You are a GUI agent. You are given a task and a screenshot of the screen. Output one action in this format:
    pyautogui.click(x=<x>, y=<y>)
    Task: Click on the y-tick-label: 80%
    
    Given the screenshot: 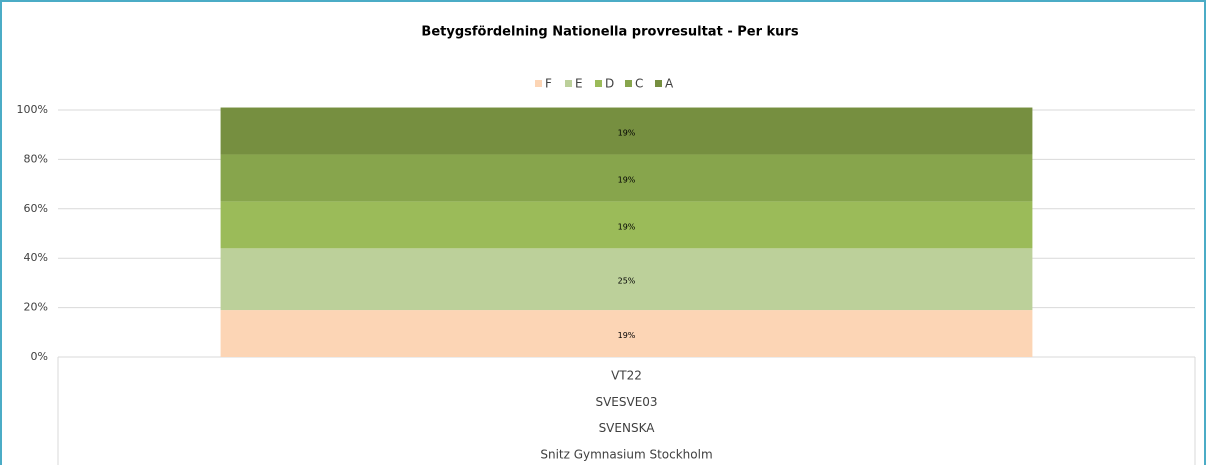 What is the action you would take?
    pyautogui.click(x=36, y=158)
    